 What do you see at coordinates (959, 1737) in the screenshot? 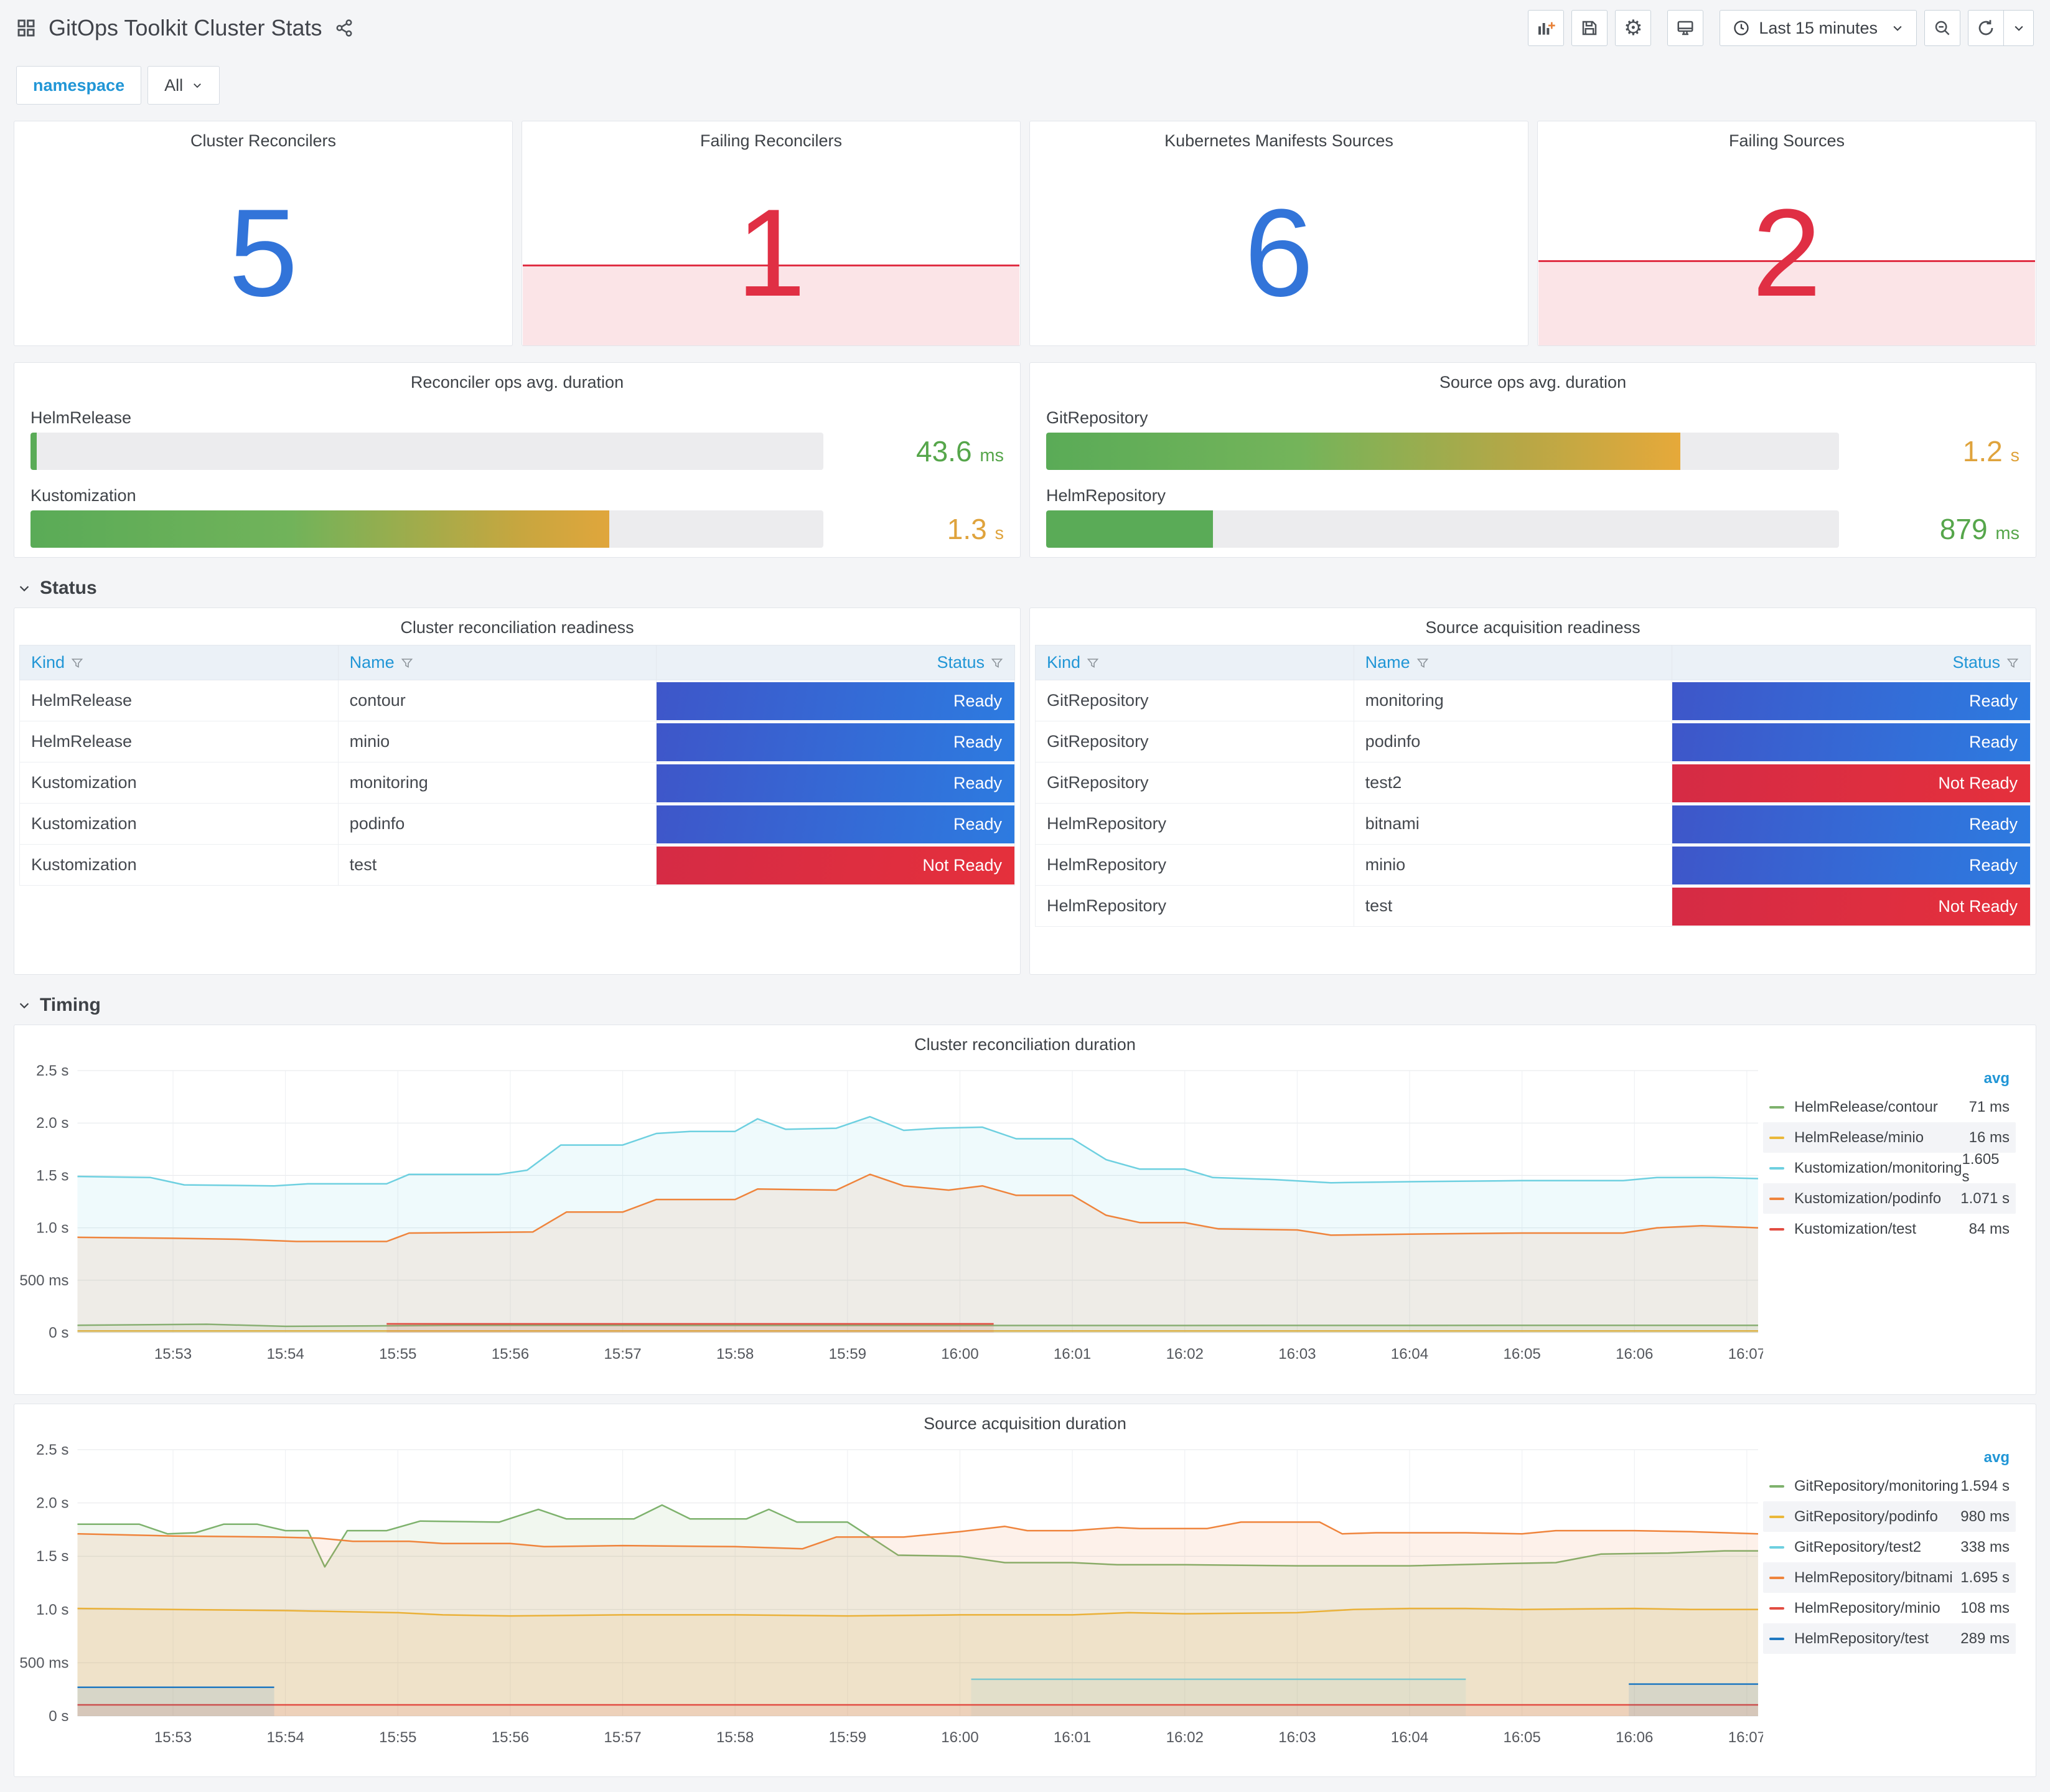
I see `svg-text: 16:00` at bounding box center [959, 1737].